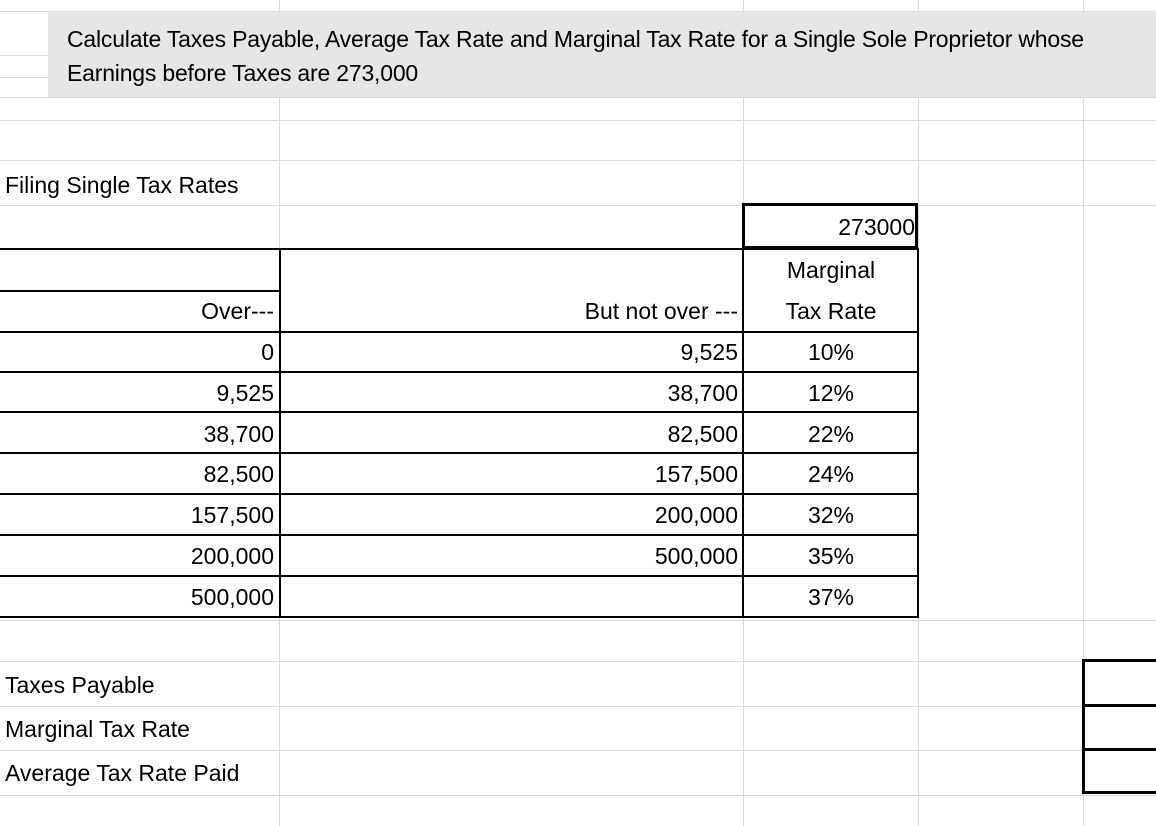  I want to click on not-over-cell: 82,500, so click(702, 434).